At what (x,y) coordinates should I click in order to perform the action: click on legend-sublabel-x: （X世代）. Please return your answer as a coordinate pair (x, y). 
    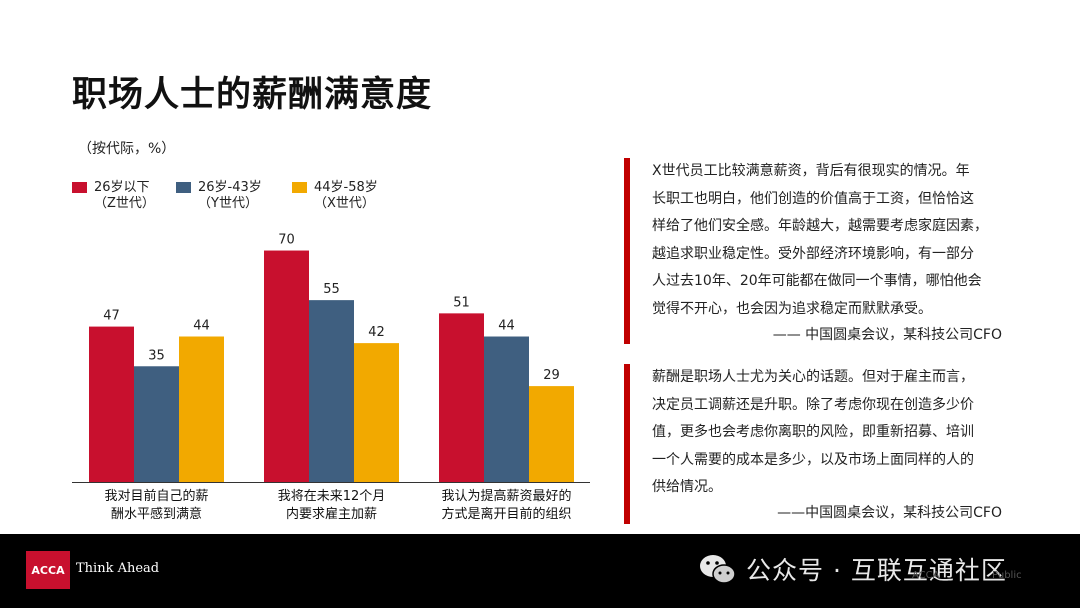
    Looking at the image, I should click on (344, 203).